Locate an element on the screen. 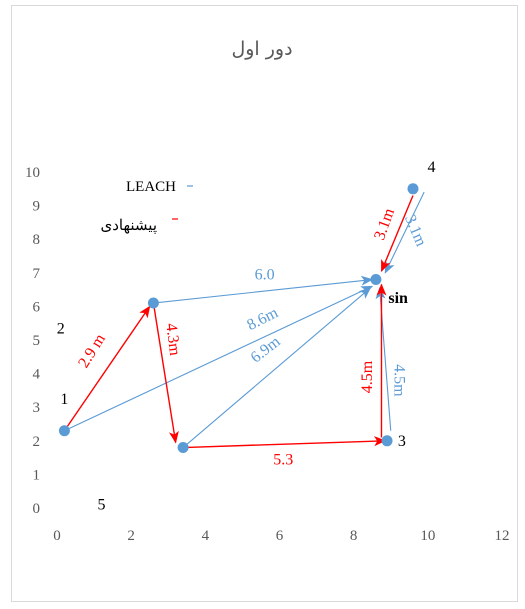 Image resolution: width=525 pixels, height=609 pixels. node-label: 4 is located at coordinates (432, 167).